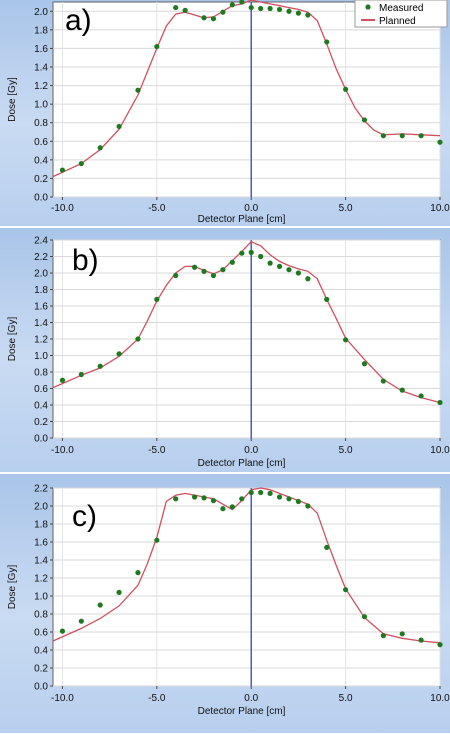 The image size is (450, 734). What do you see at coordinates (41, 373) in the screenshot?
I see `y-tick-label: 0.8` at bounding box center [41, 373].